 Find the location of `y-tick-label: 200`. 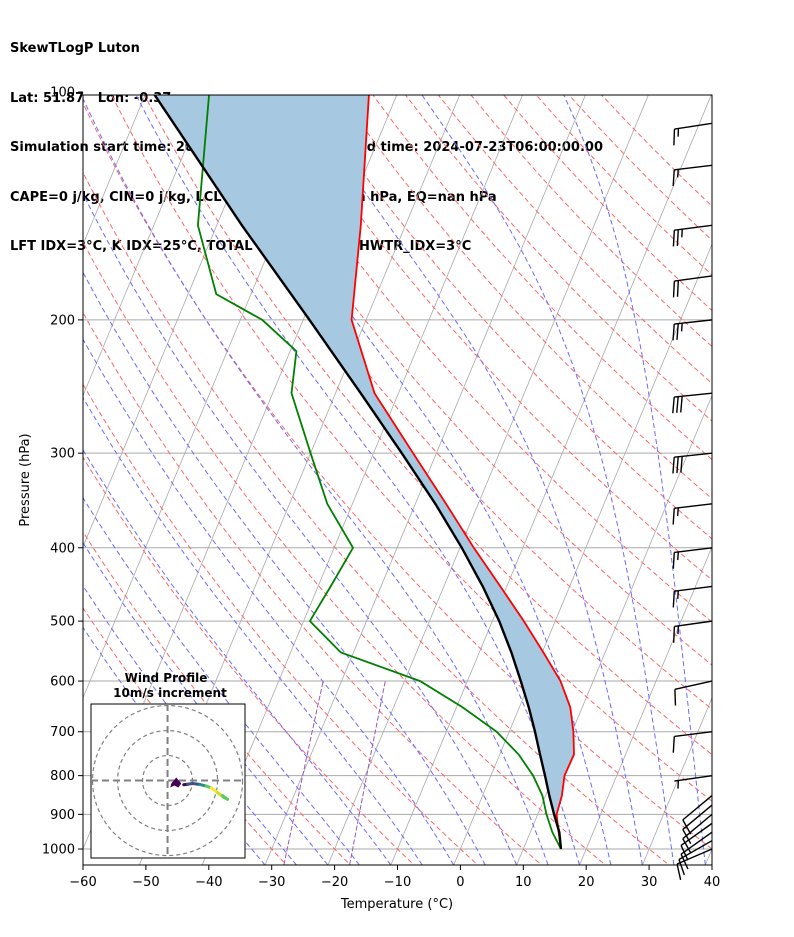

y-tick-label: 200 is located at coordinates (62, 320).